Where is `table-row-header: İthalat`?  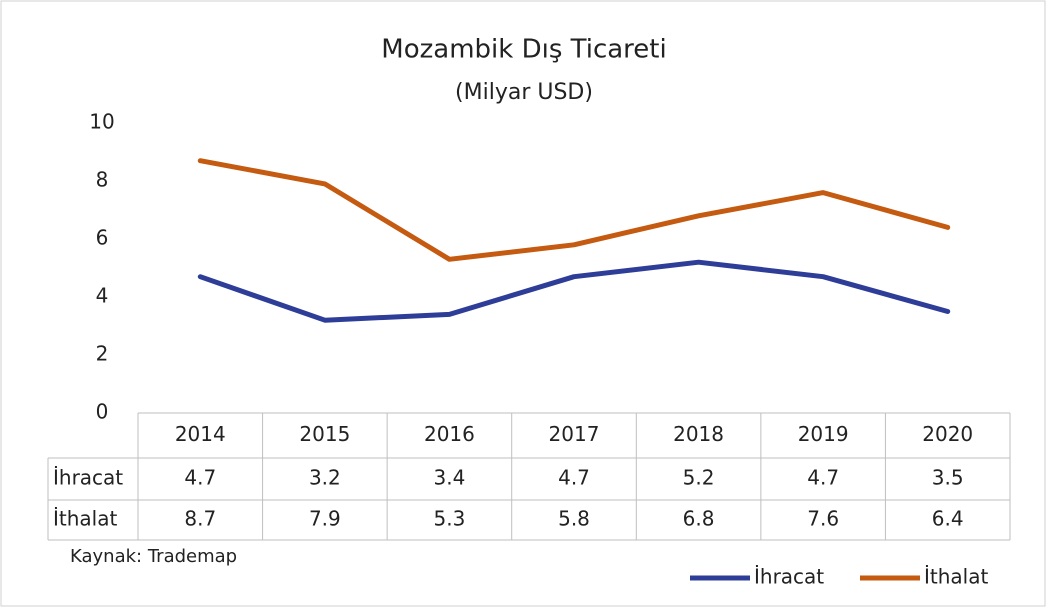 table-row-header: İthalat is located at coordinates (85, 519).